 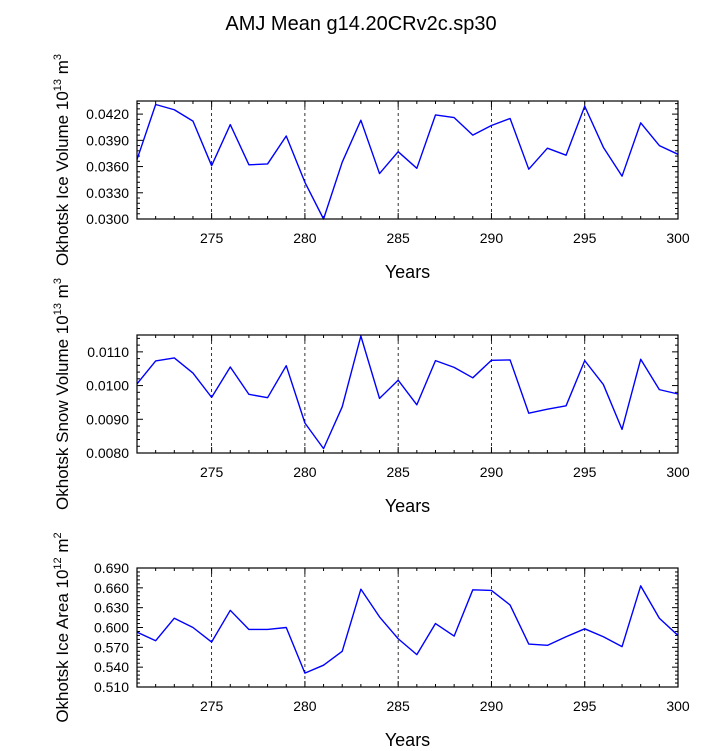 What do you see at coordinates (62, 394) in the screenshot?
I see `y-axis-label: Okhotsk Snow Volume 1013 m3` at bounding box center [62, 394].